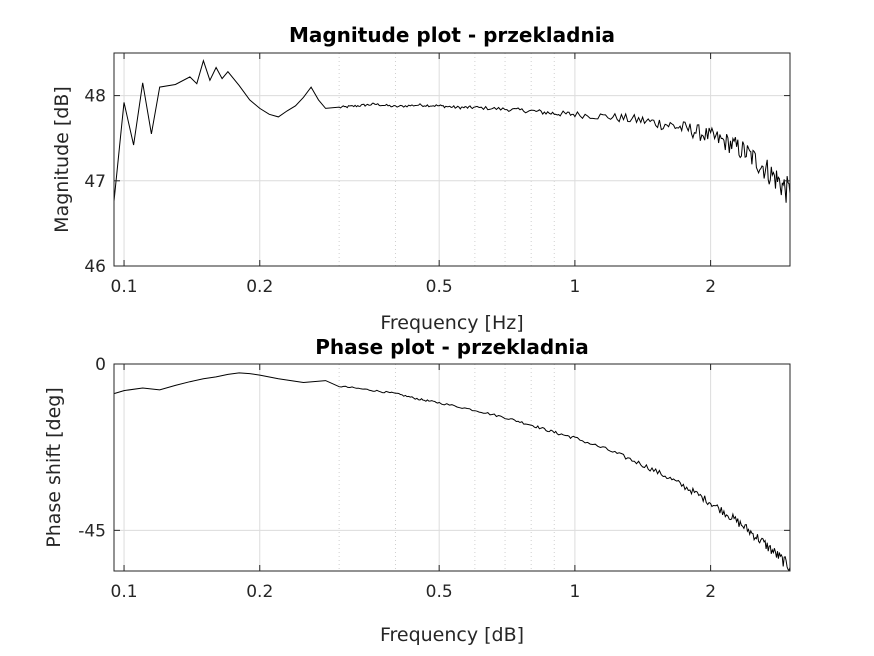  I want to click on magnitude-x-tick-label: 0.2, so click(259, 287).